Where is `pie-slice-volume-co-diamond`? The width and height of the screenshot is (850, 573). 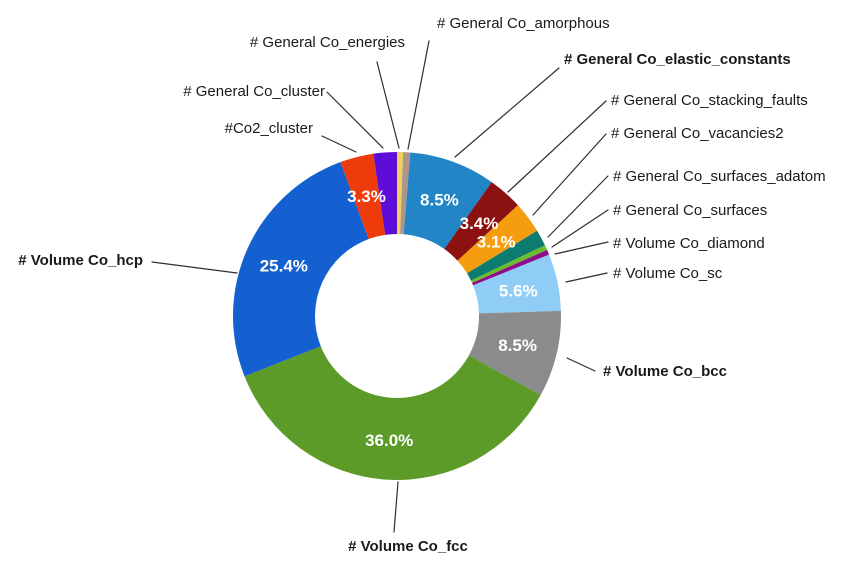
pie-slice-volume-co-diamond is located at coordinates (511, 267).